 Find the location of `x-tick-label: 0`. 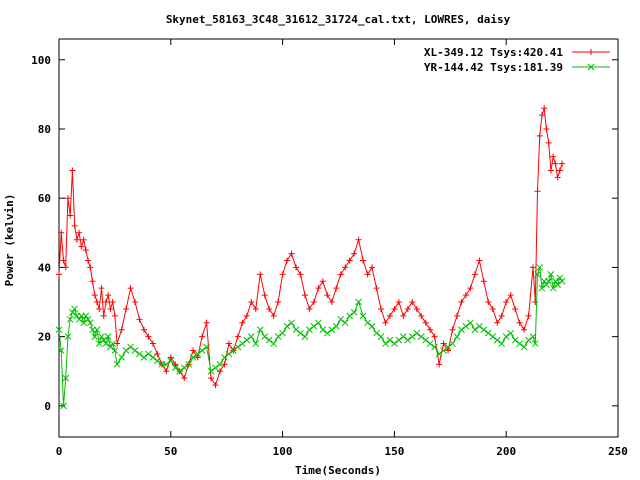

x-tick-label: 0 is located at coordinates (59, 451).